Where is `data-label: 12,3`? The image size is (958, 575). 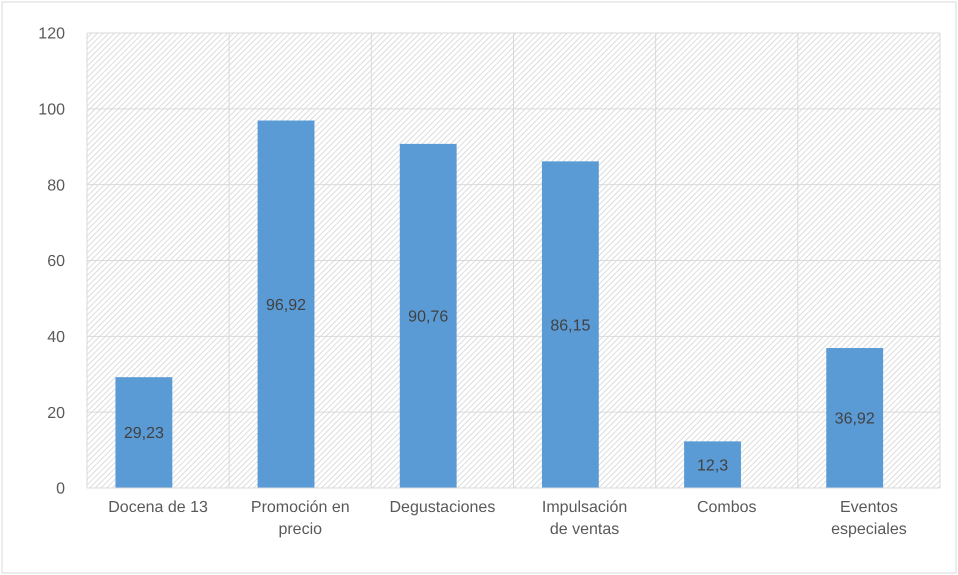
data-label: 12,3 is located at coordinates (712, 465).